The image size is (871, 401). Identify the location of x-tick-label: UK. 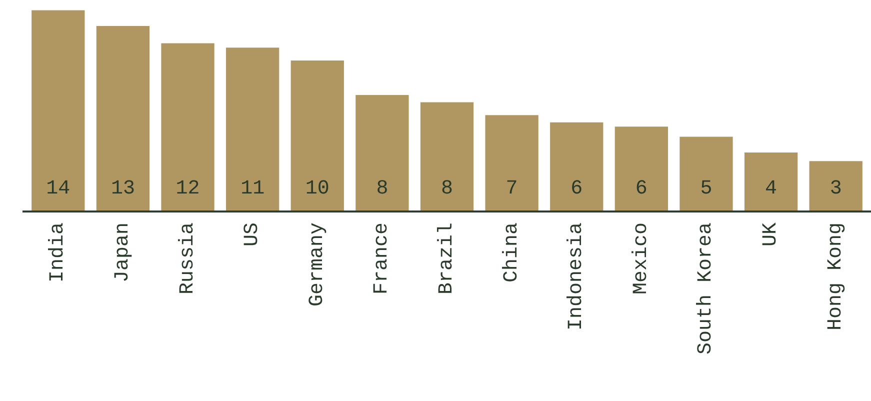
(771, 234).